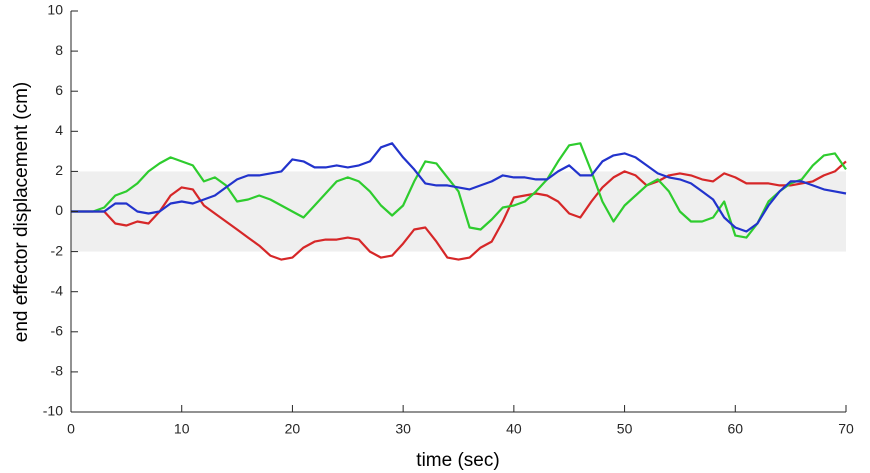  I want to click on x-tick-label: 60, so click(735, 429).